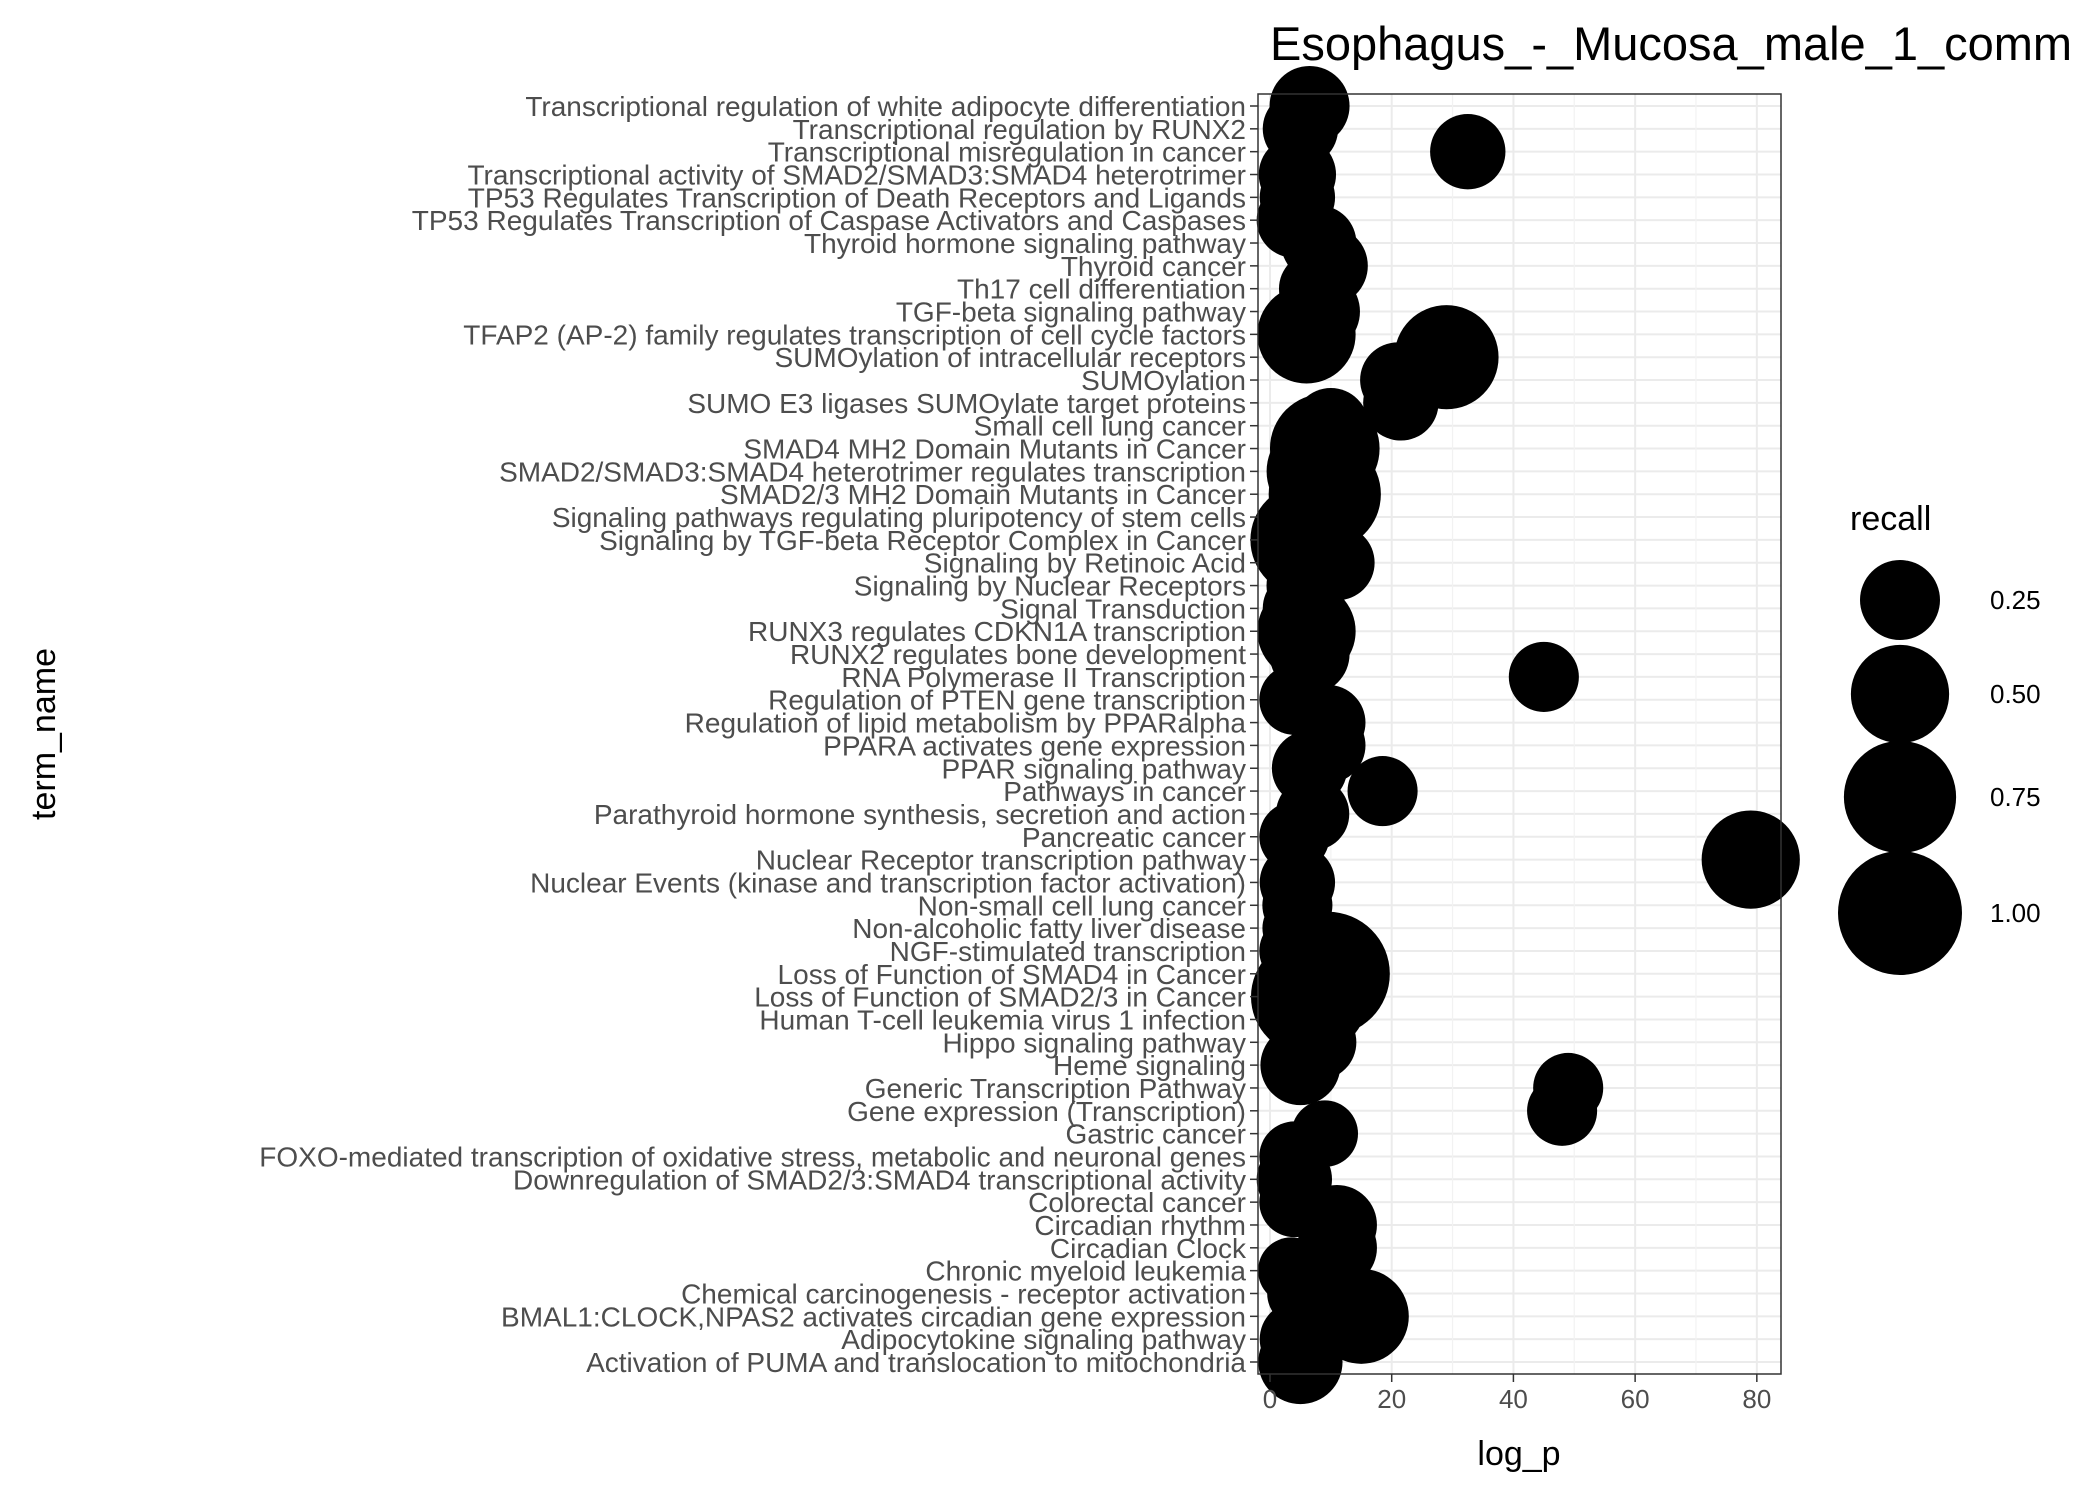 Image resolution: width=2100 pixels, height=1499 pixels. I want to click on chart-title: Esophagus_-_Mucosa_male_1_comm, so click(1671, 43).